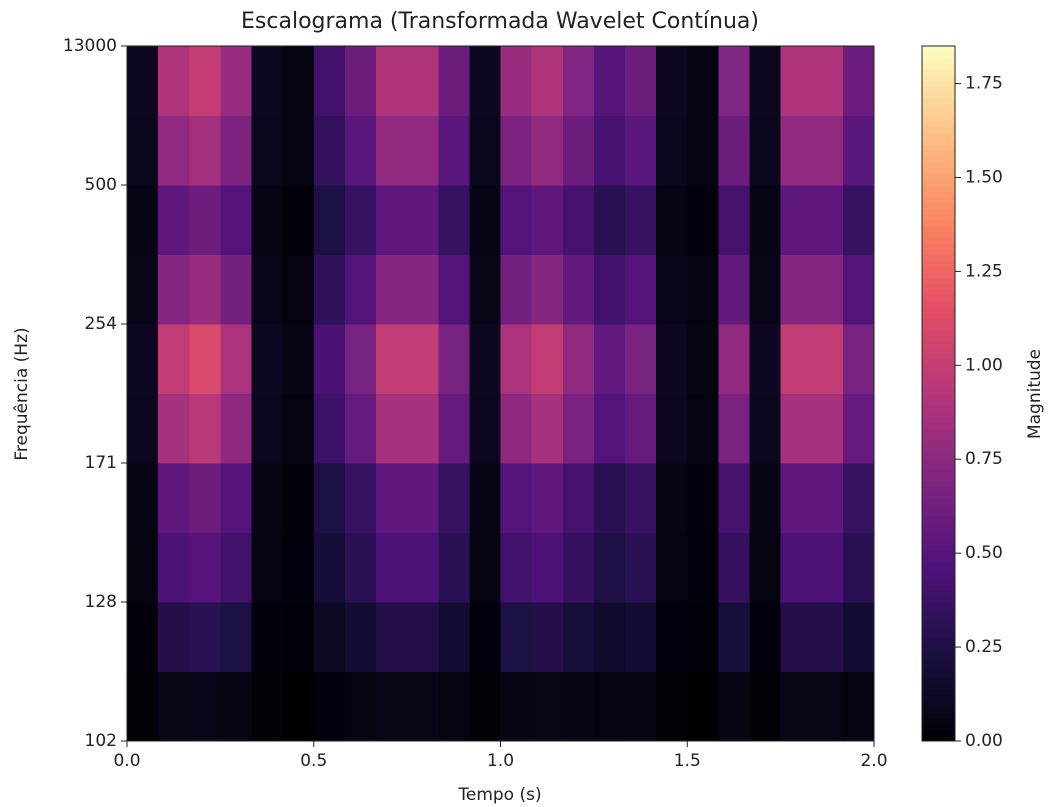  What do you see at coordinates (500, 761) in the screenshot?
I see `x-tick-label: 1.0` at bounding box center [500, 761].